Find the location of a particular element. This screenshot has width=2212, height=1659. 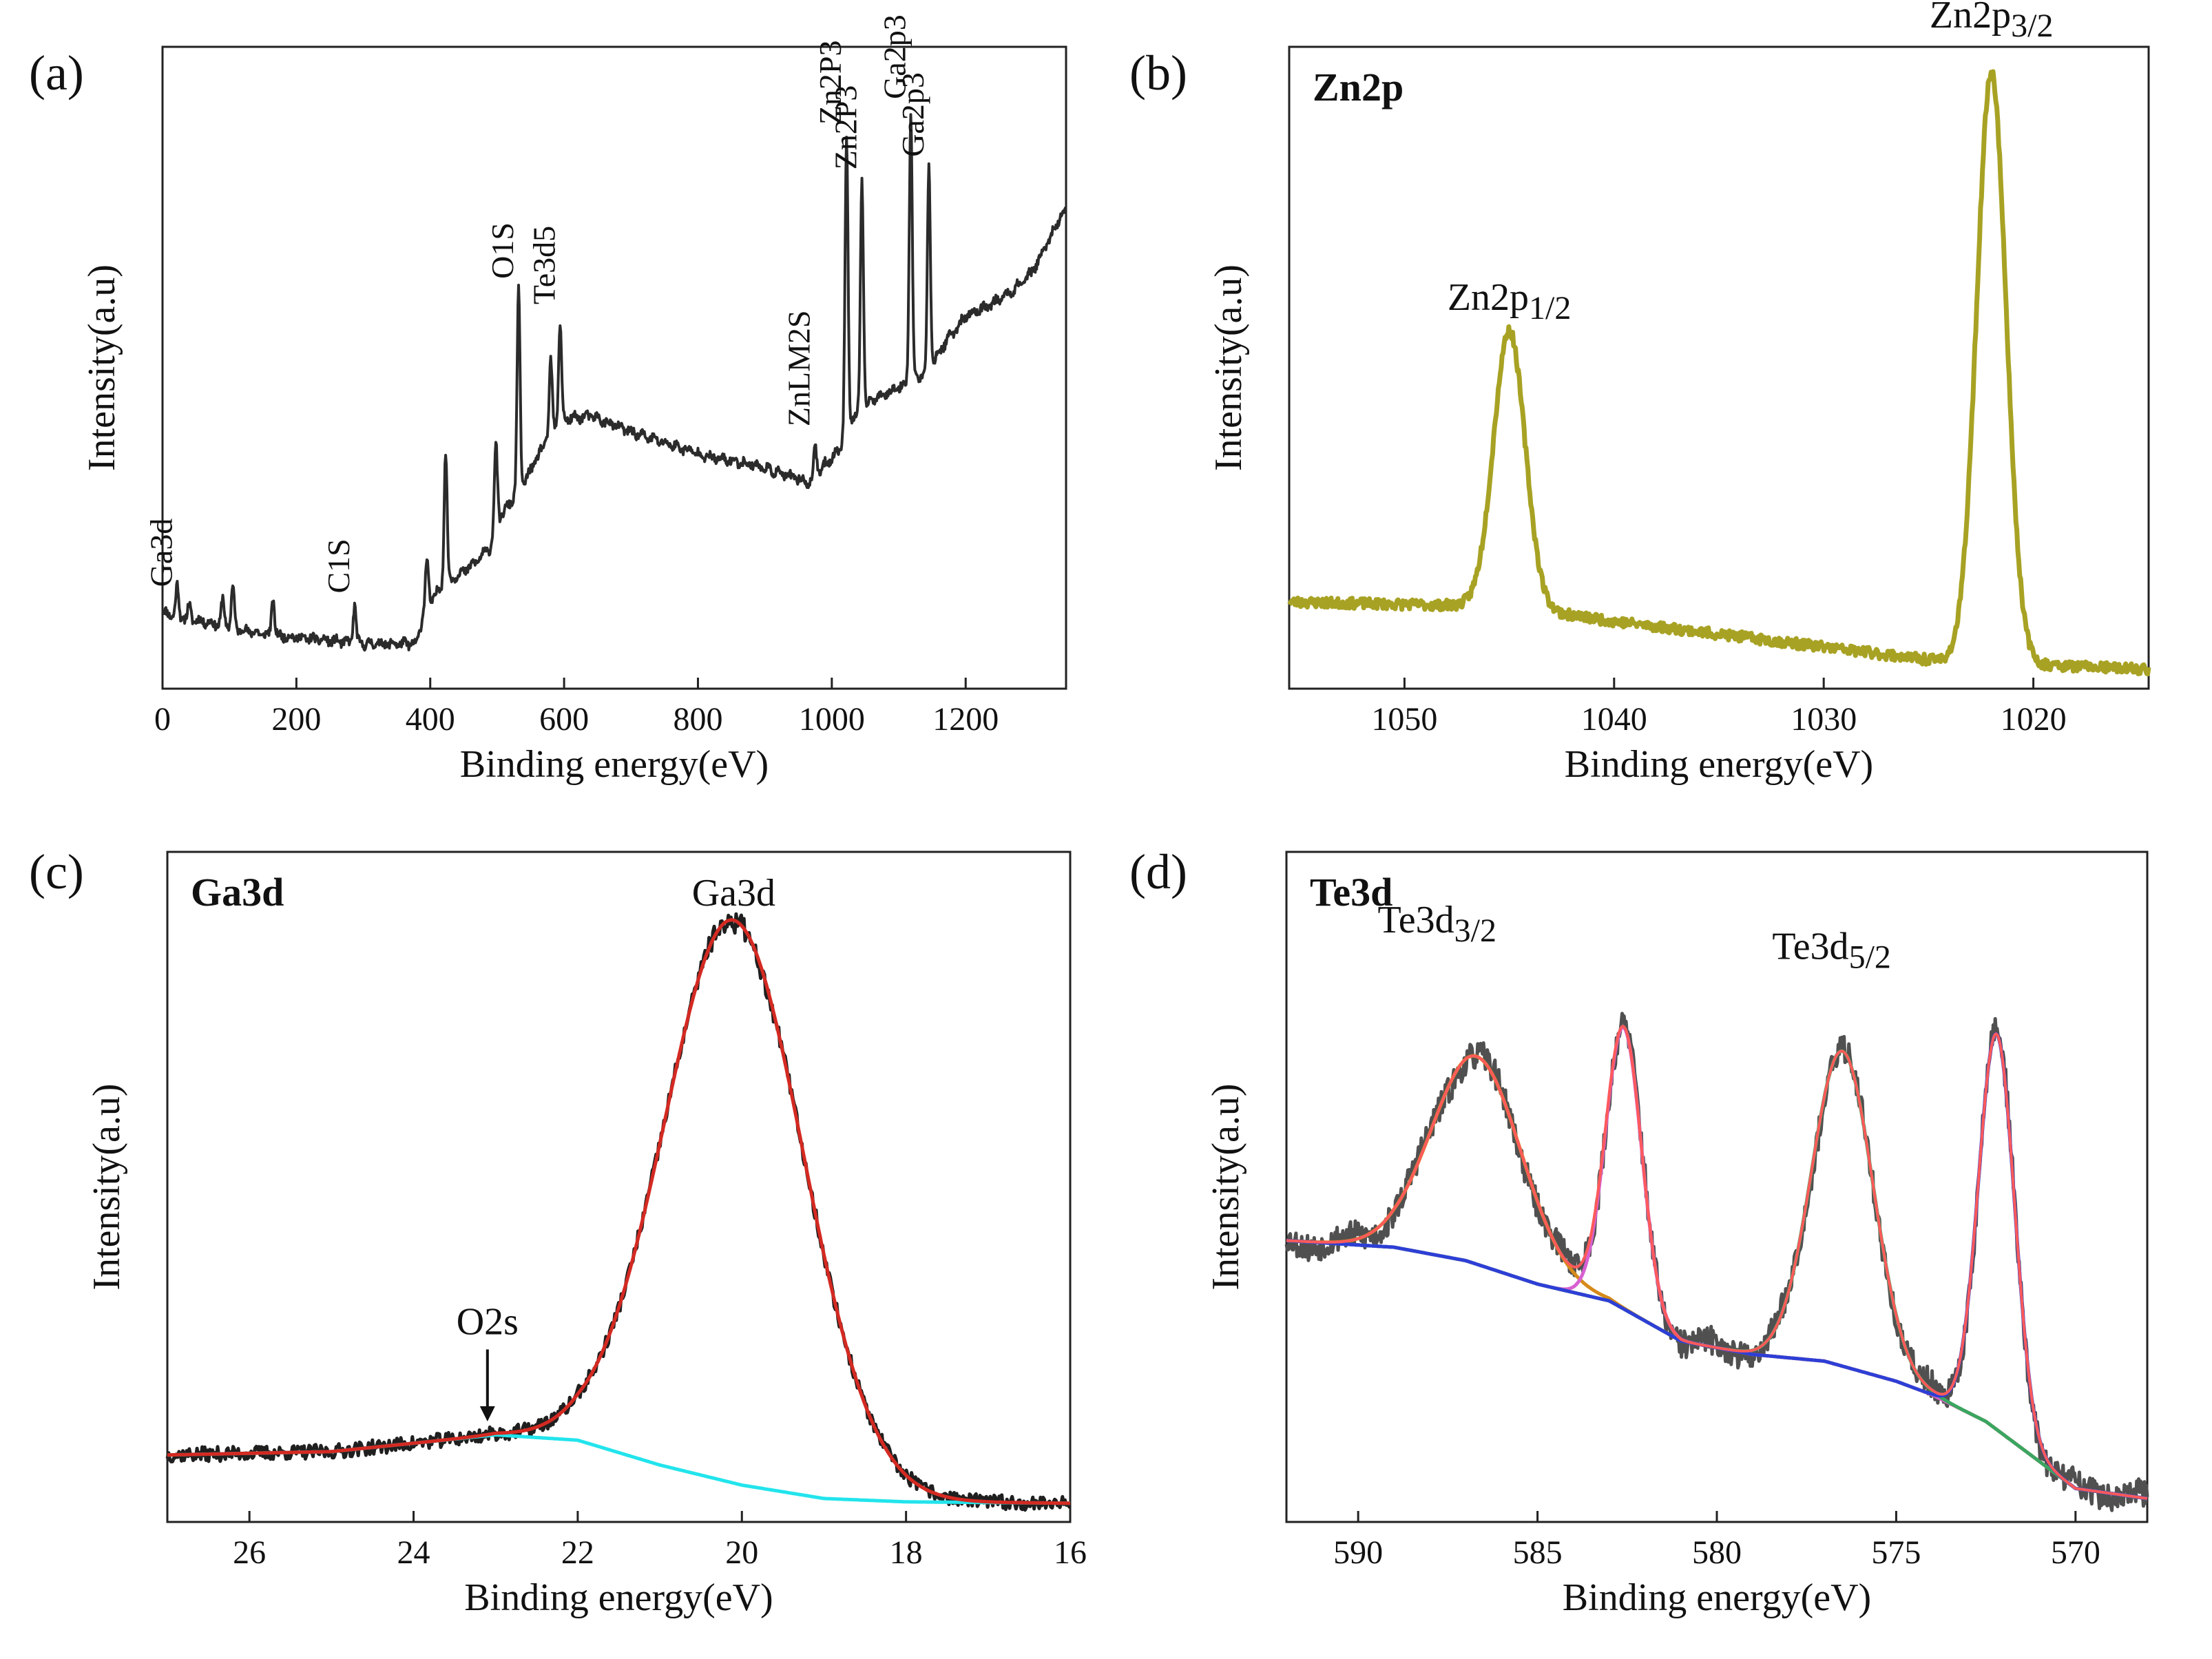

x-tick-label: 22 is located at coordinates (577, 1552).